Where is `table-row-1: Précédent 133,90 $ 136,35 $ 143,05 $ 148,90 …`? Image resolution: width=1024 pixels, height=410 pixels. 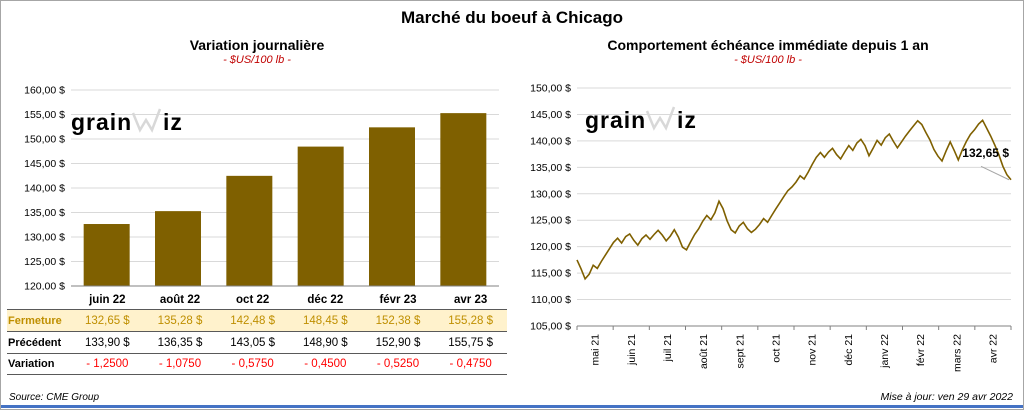 table-row-1: Précédent 133,90 $ 136,35 $ 143,05 $ 148,90 … is located at coordinates (257, 342).